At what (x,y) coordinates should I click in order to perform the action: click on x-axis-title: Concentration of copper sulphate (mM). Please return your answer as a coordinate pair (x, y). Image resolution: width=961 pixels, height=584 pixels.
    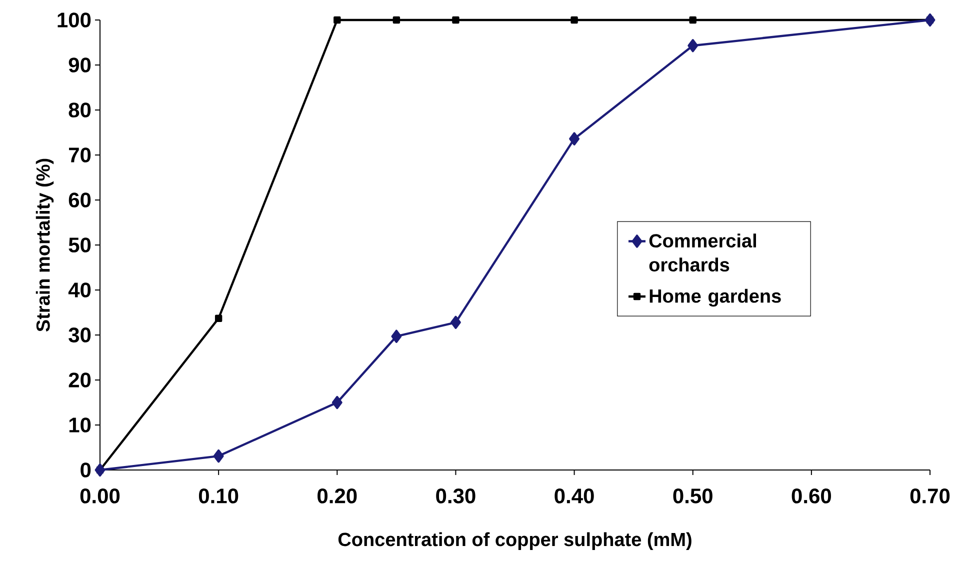
    Looking at the image, I should click on (515, 541).